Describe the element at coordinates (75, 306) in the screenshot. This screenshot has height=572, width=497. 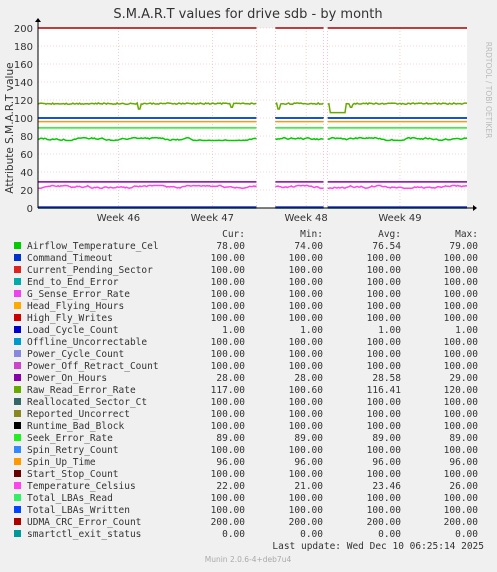
I see `legend-name: Head_Flying_Hours` at that location.